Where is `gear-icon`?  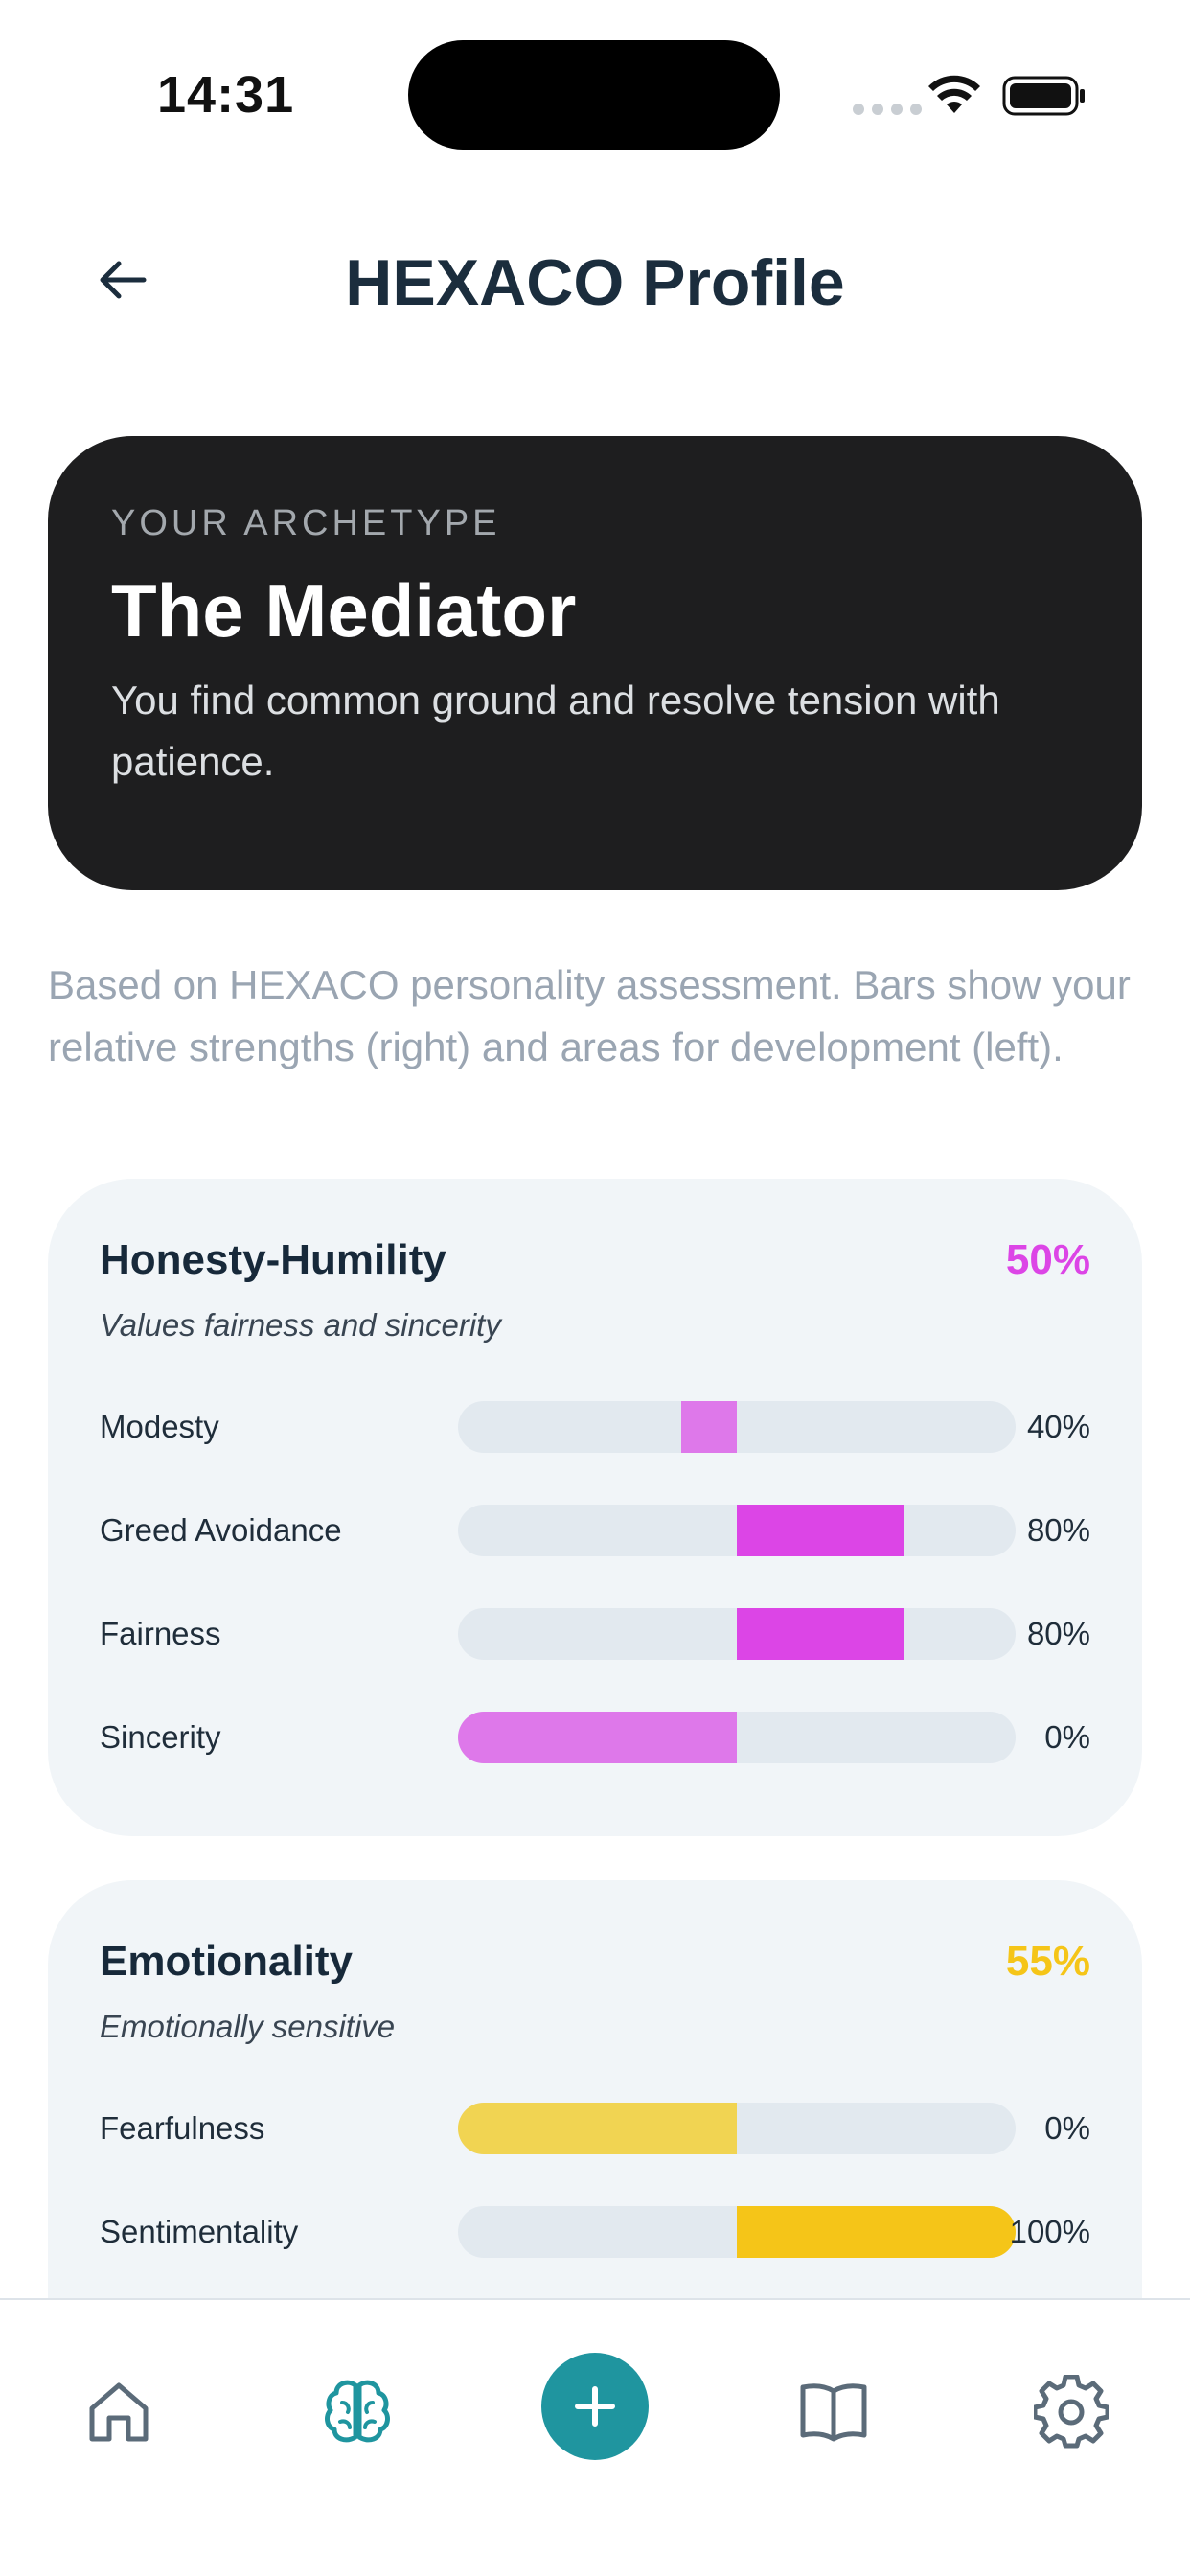
gear-icon is located at coordinates (1071, 2412).